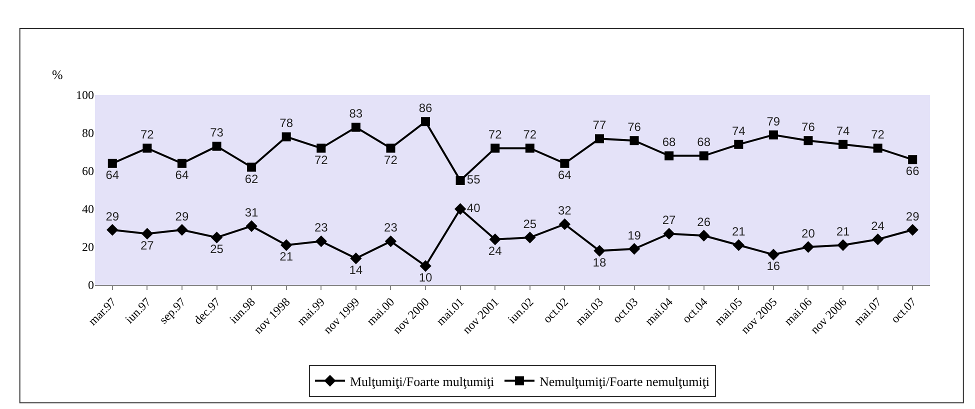 Image resolution: width=975 pixels, height=409 pixels. I want to click on data-label: 86, so click(425, 107).